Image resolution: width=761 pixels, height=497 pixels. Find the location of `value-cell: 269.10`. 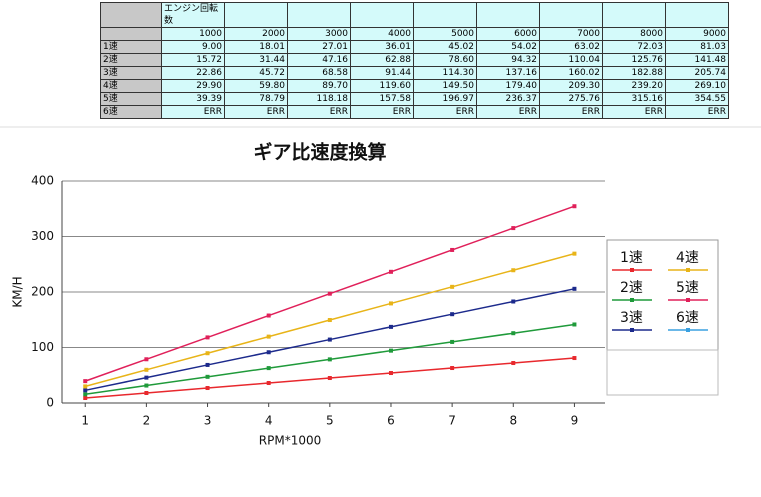

value-cell: 269.10 is located at coordinates (697, 86).